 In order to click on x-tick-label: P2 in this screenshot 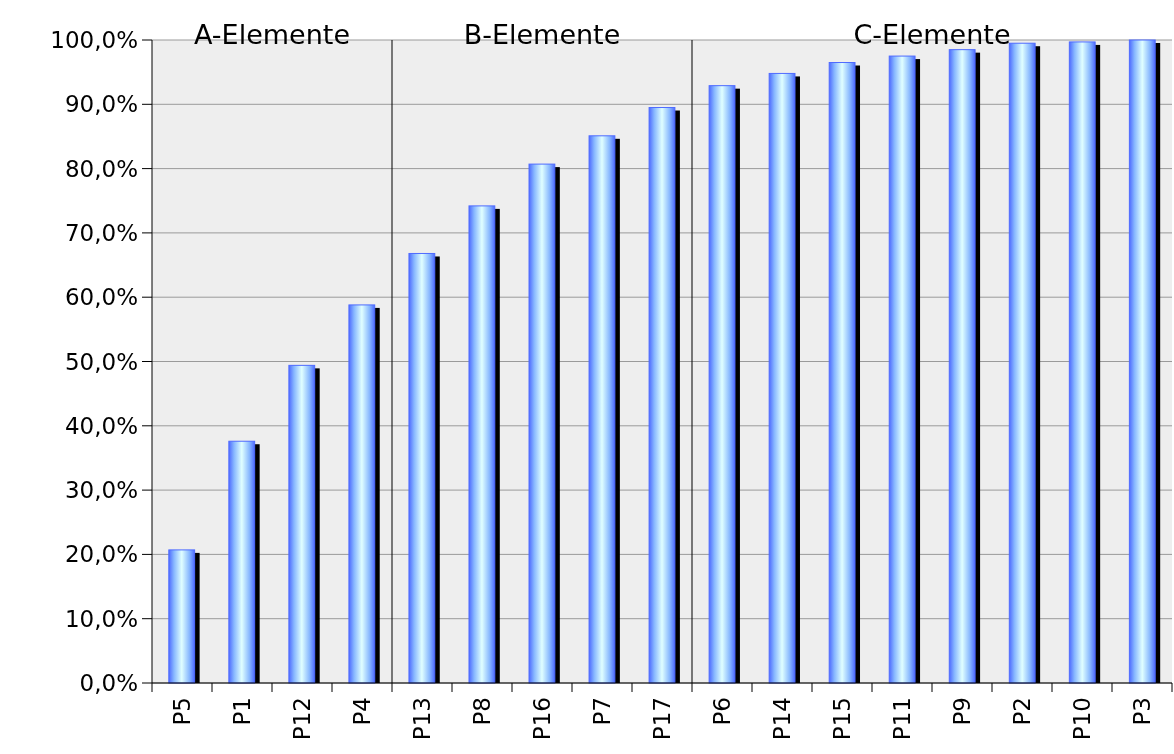, I will do `click(1022, 711)`.